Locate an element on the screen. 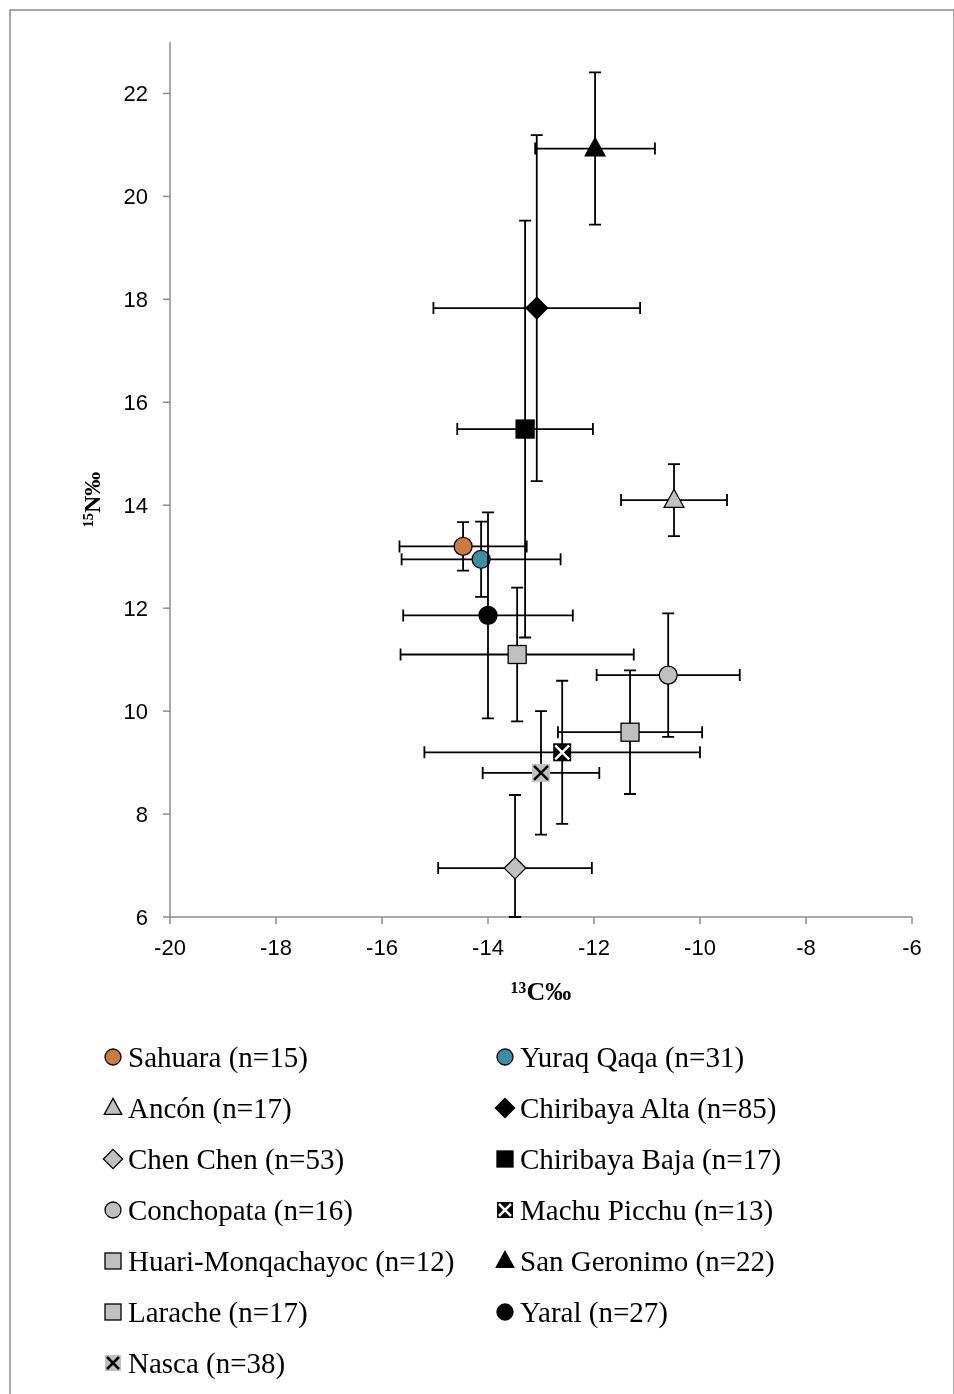 The width and height of the screenshot is (954, 1394). x-tick-label: -8 is located at coordinates (806, 947).